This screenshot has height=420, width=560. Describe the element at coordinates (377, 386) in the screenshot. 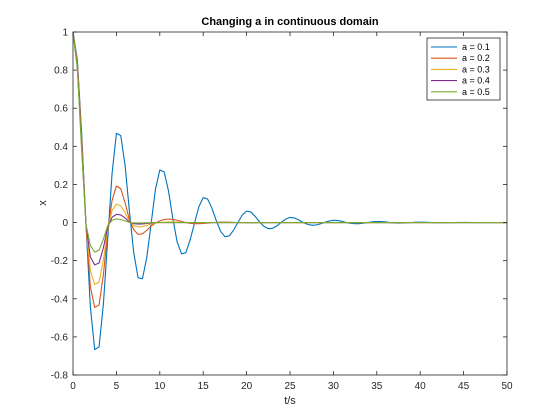

I see `x-tick-label: 35` at that location.